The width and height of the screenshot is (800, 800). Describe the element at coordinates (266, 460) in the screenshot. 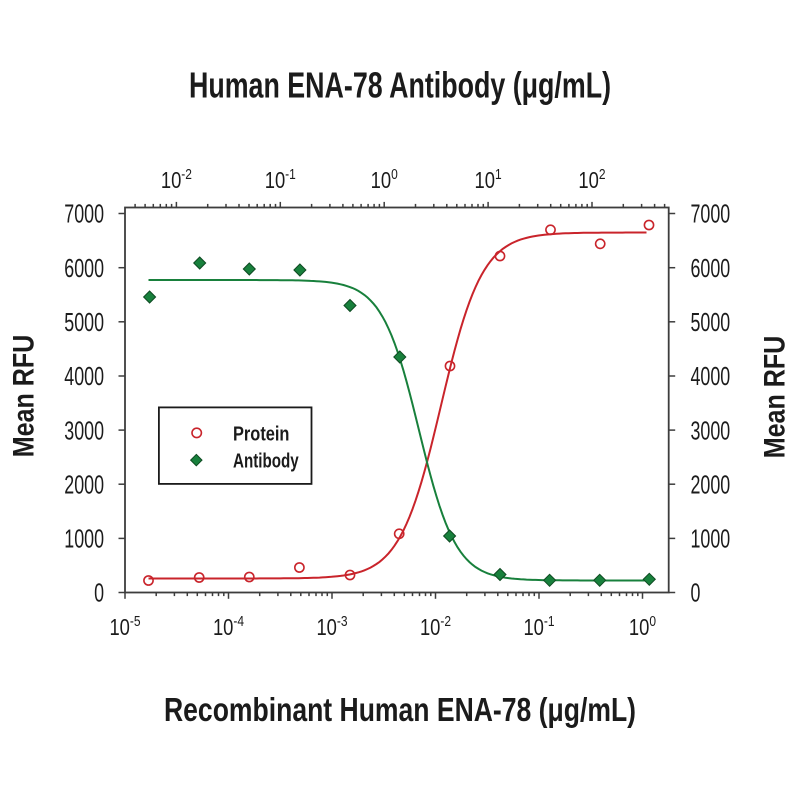

I see `svg-text: Antibody` at that location.